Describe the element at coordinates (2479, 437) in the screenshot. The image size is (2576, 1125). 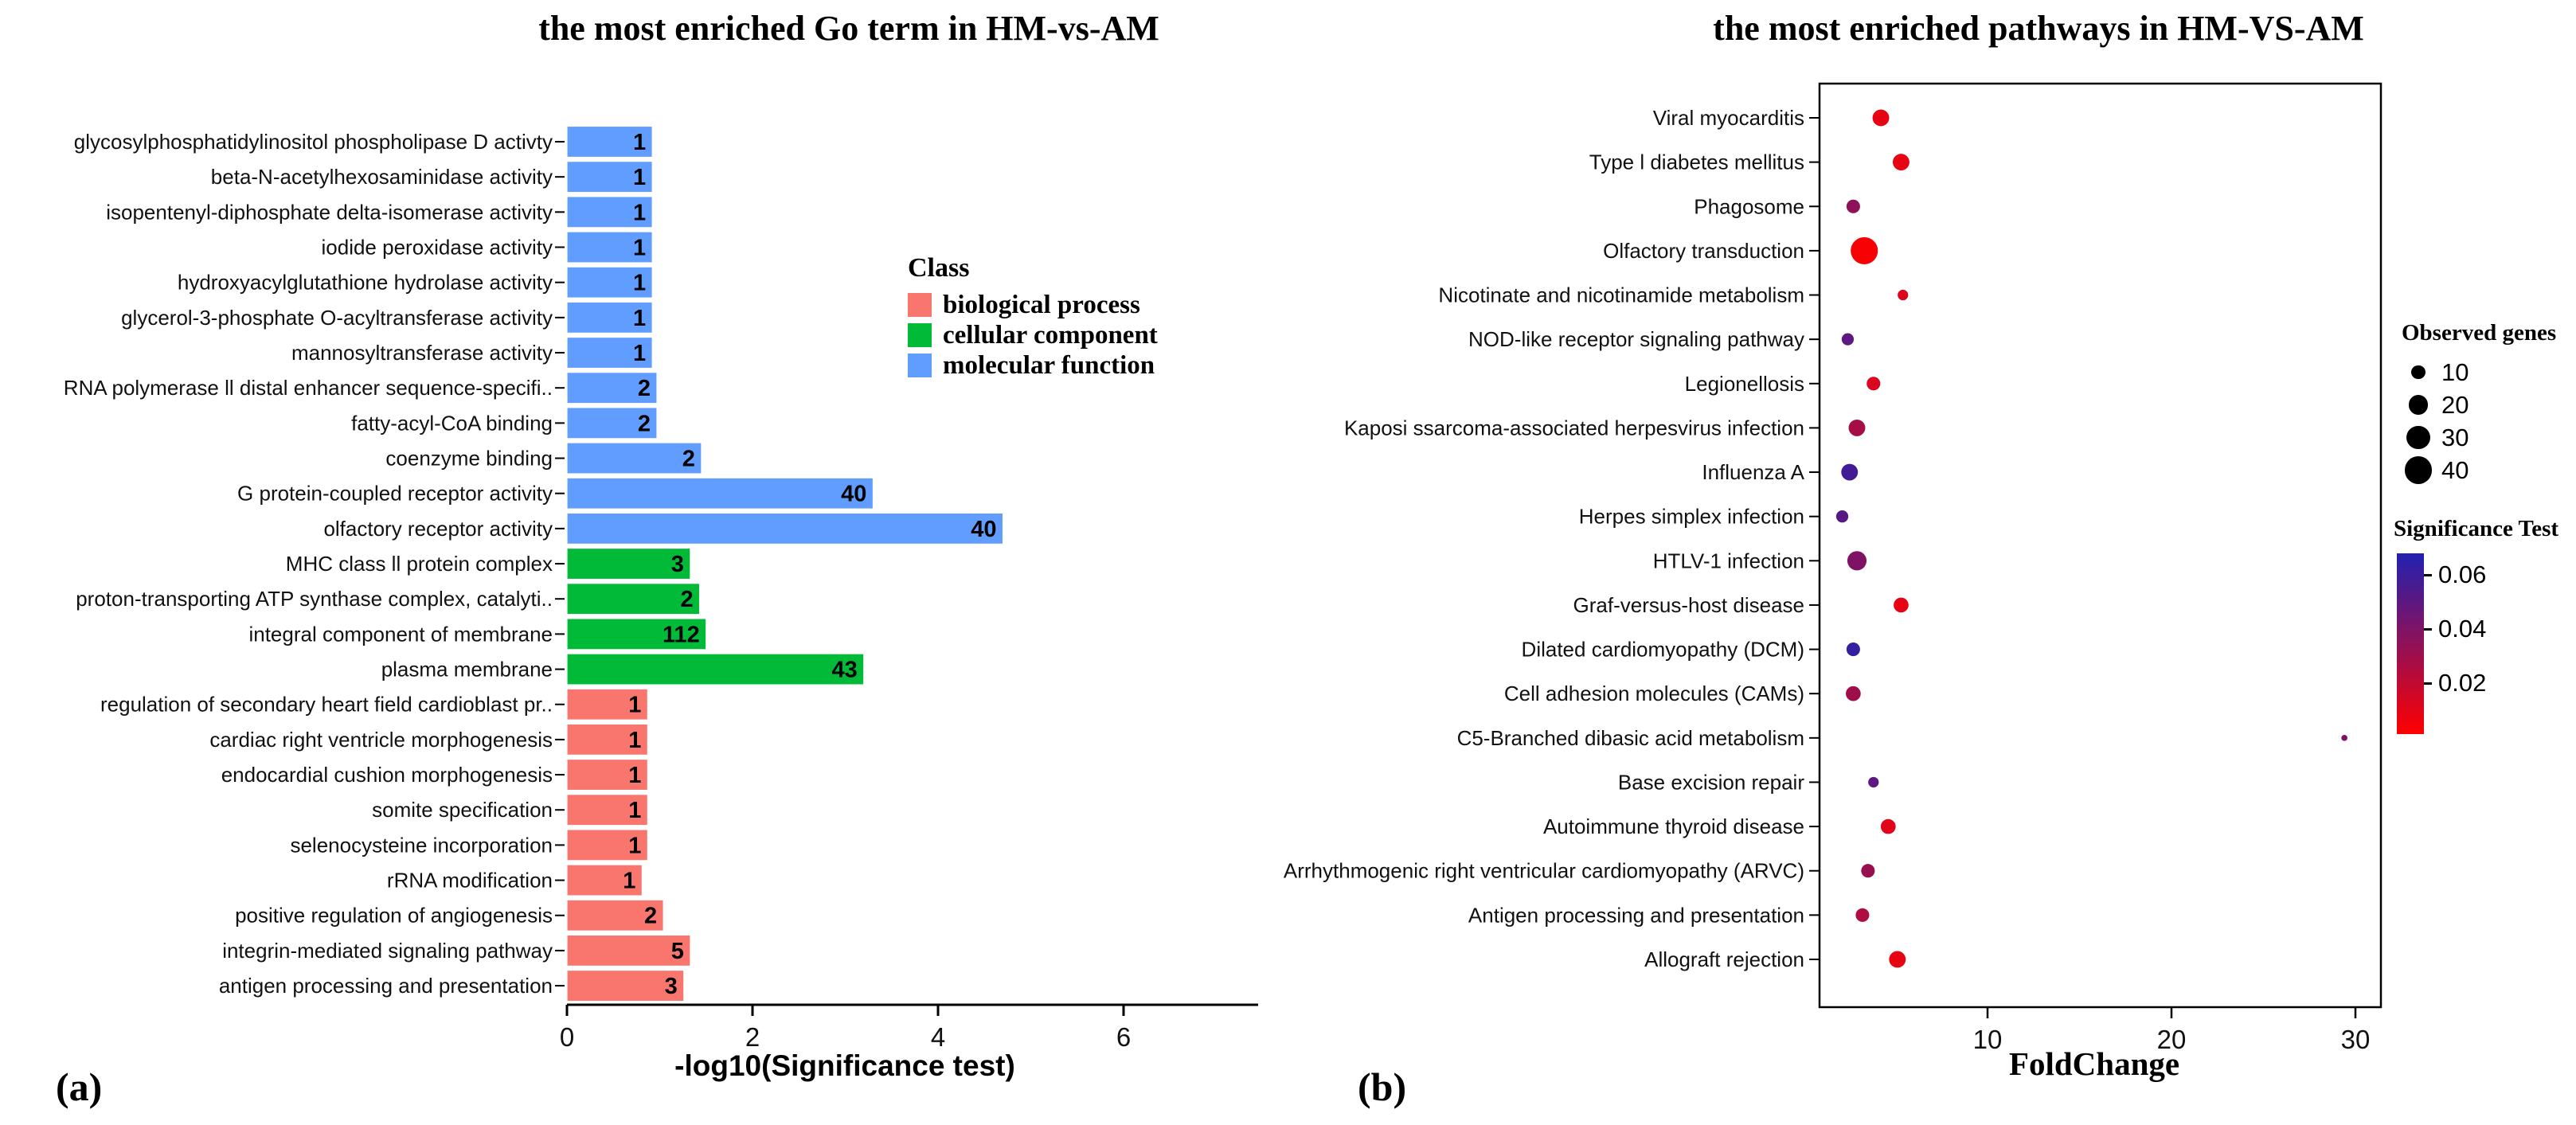
I see `observed-genes-legend-item: 30` at that location.